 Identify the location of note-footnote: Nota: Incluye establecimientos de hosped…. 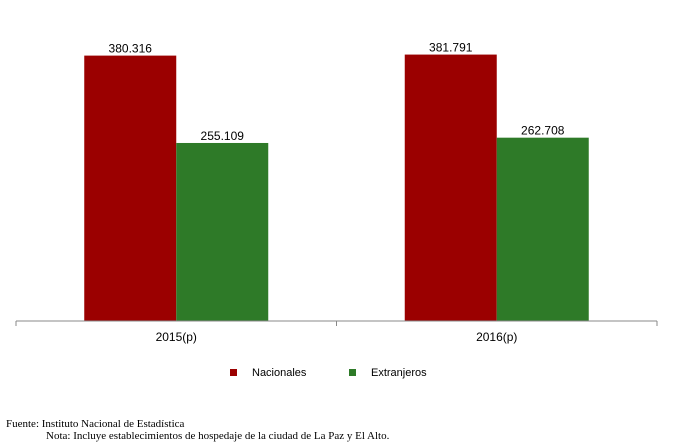
(218, 436).